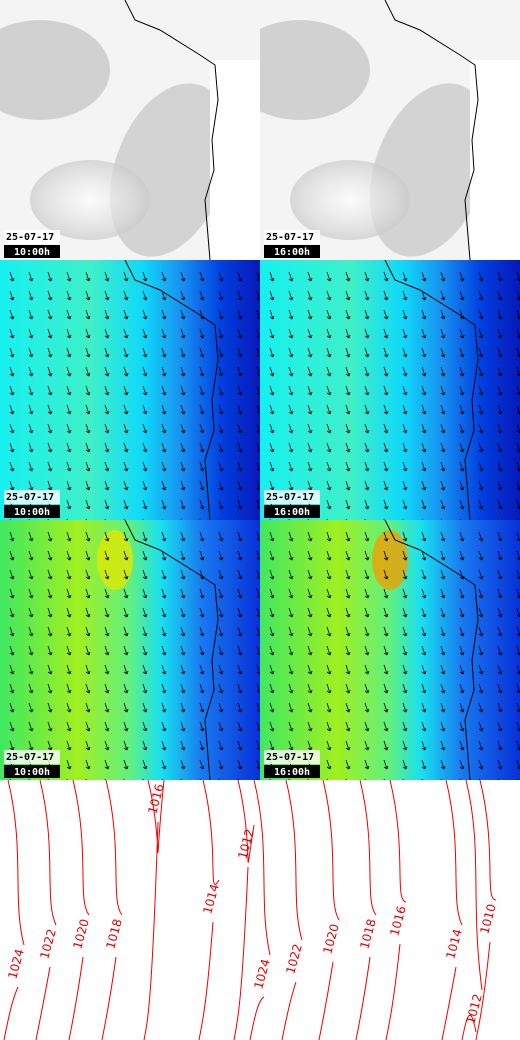  I want to click on time-bg, so click(32, 771).